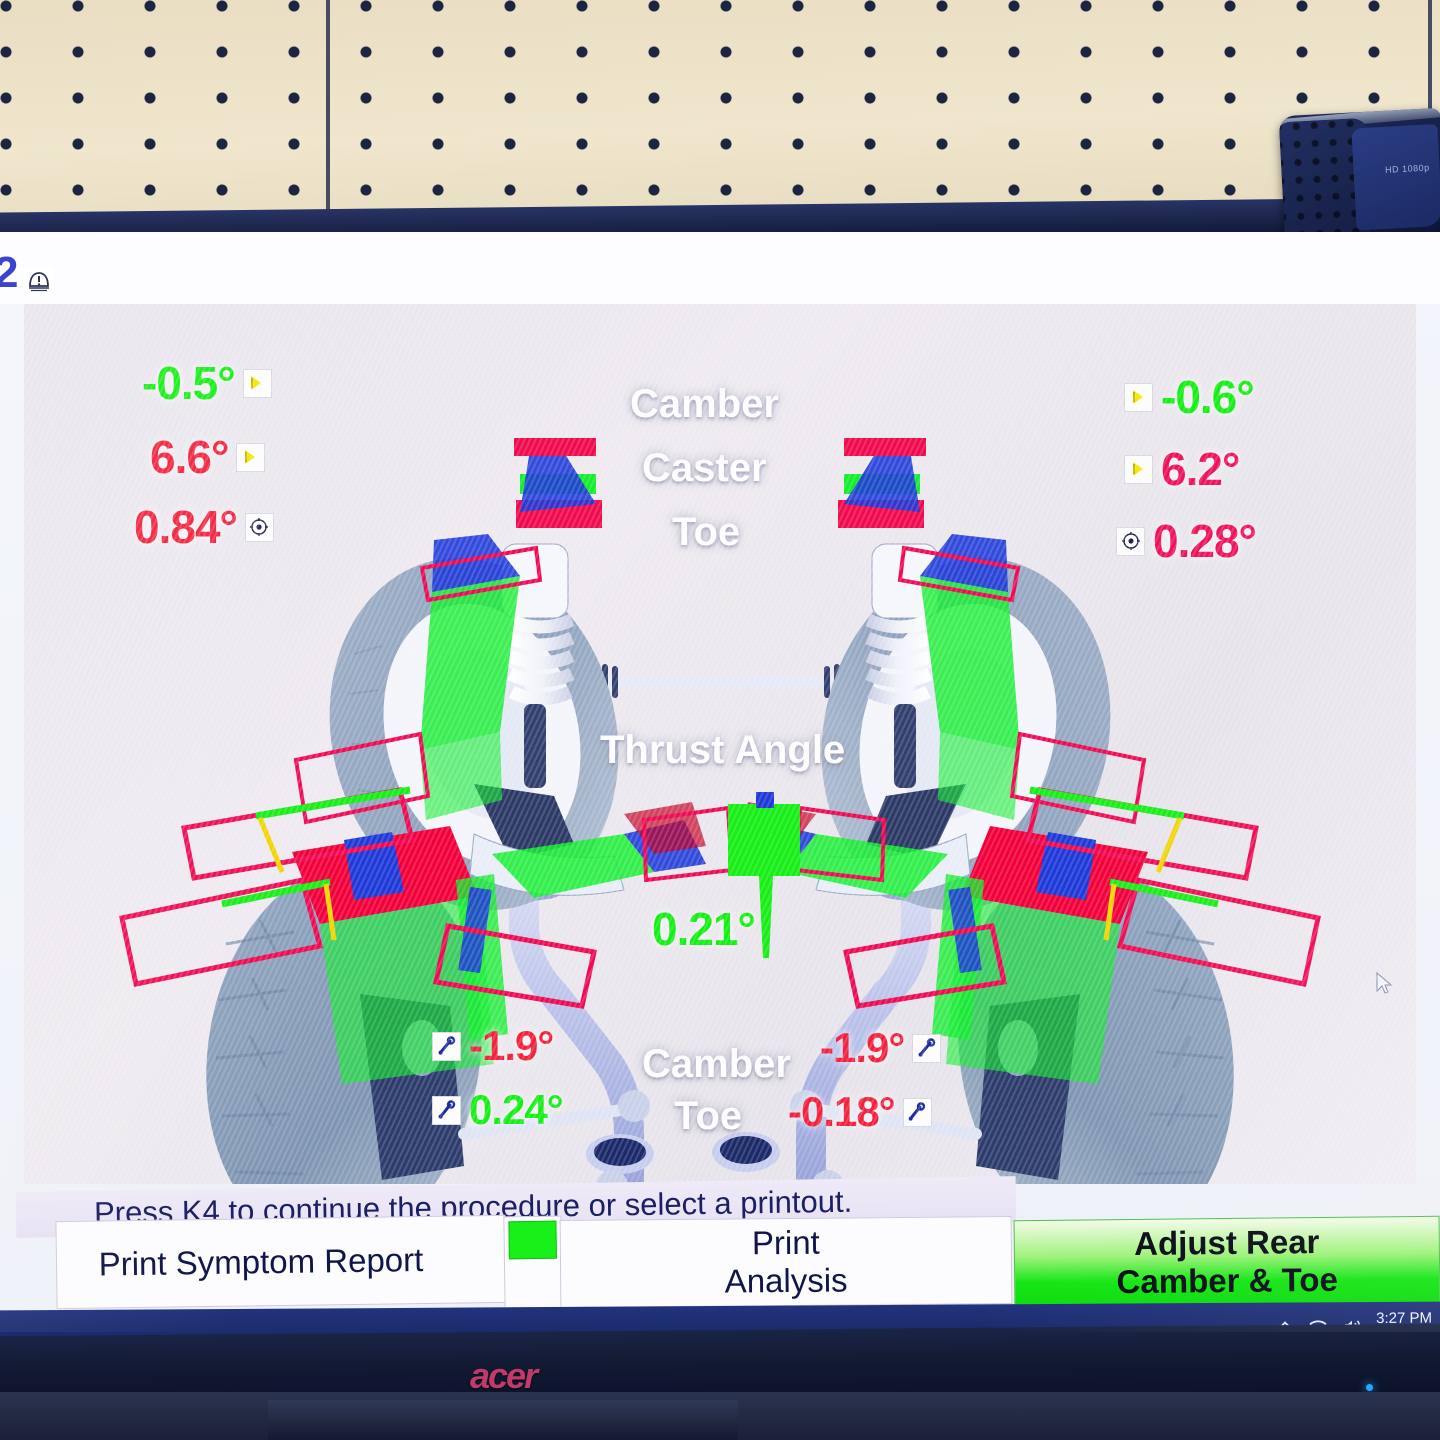 This screenshot has height=1440, width=1440. I want to click on tpms-warning-icon, so click(39, 281).